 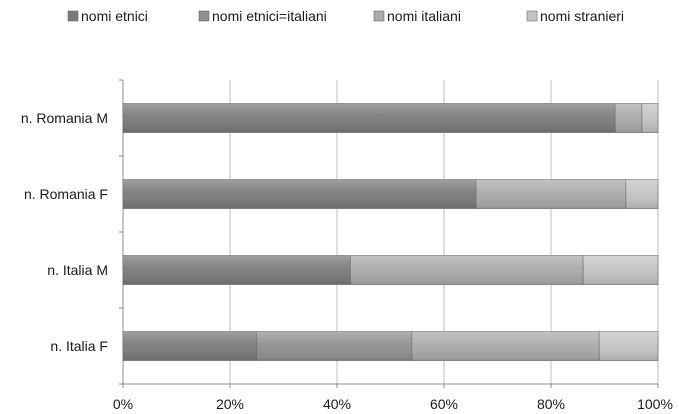 What do you see at coordinates (77, 270) in the screenshot?
I see `category-label: n. Italia M` at bounding box center [77, 270].